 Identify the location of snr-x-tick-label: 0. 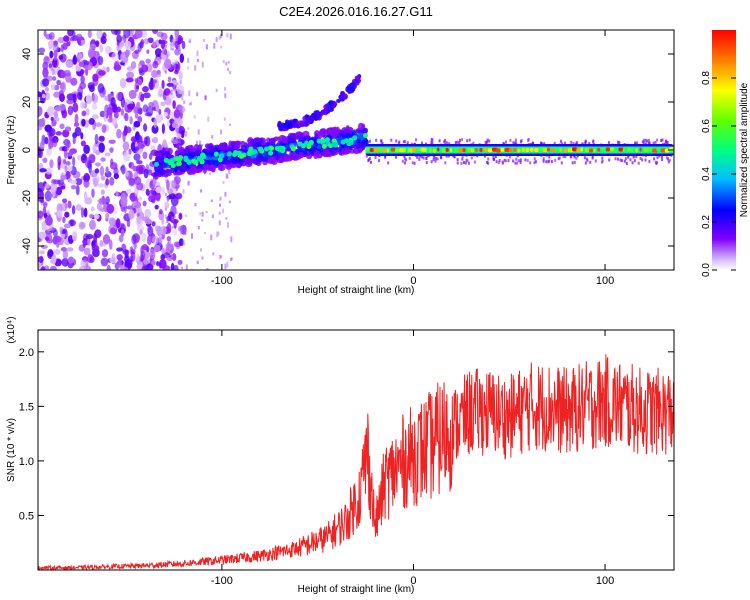
(413, 581).